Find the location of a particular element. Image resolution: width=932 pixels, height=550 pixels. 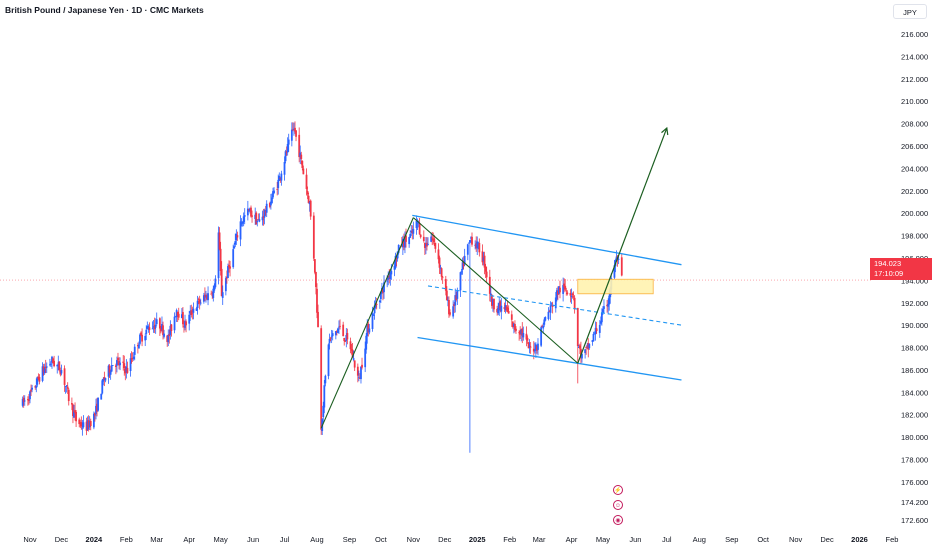

resistance-zone is located at coordinates (615, 286).